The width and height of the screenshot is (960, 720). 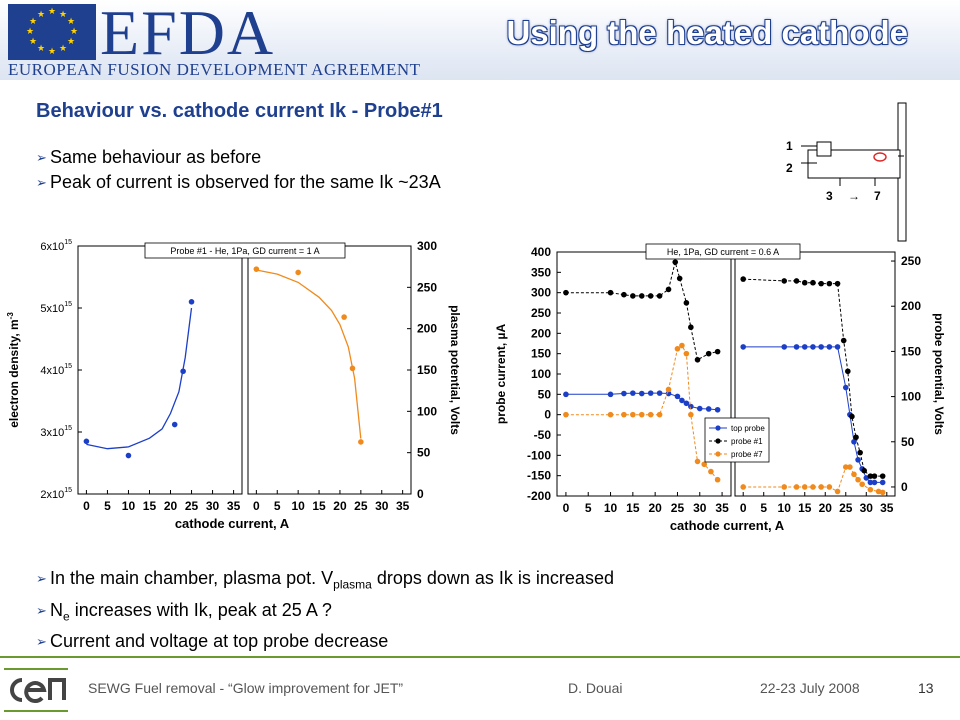 I want to click on y-tick-mantissa: 5x10, so click(x=52, y=309).